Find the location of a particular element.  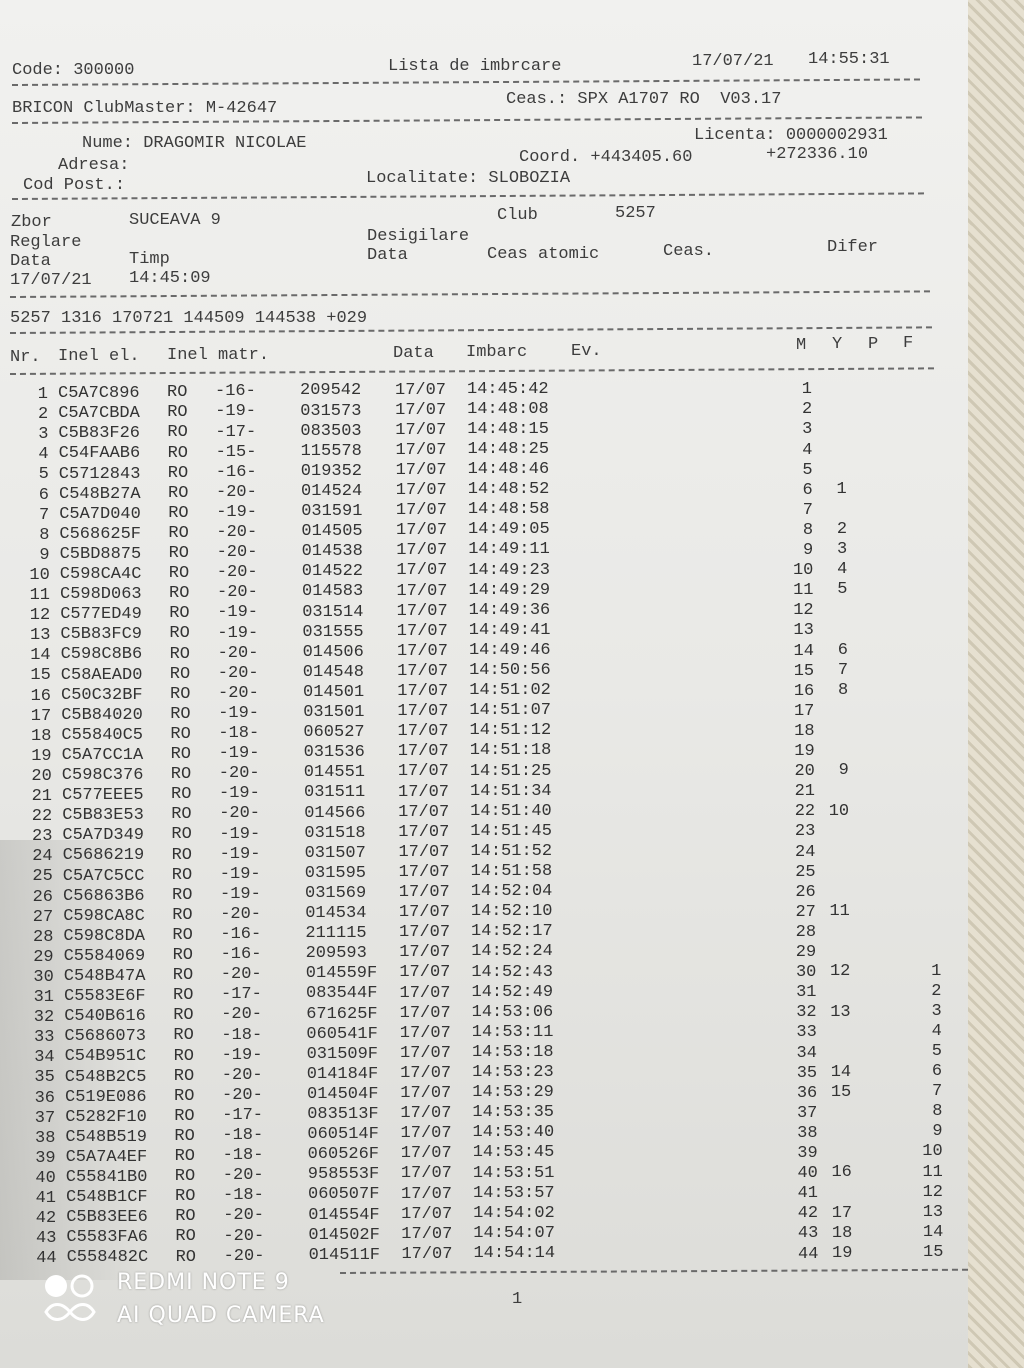

cell-inel-el: C54B951C is located at coordinates (105, 1057).